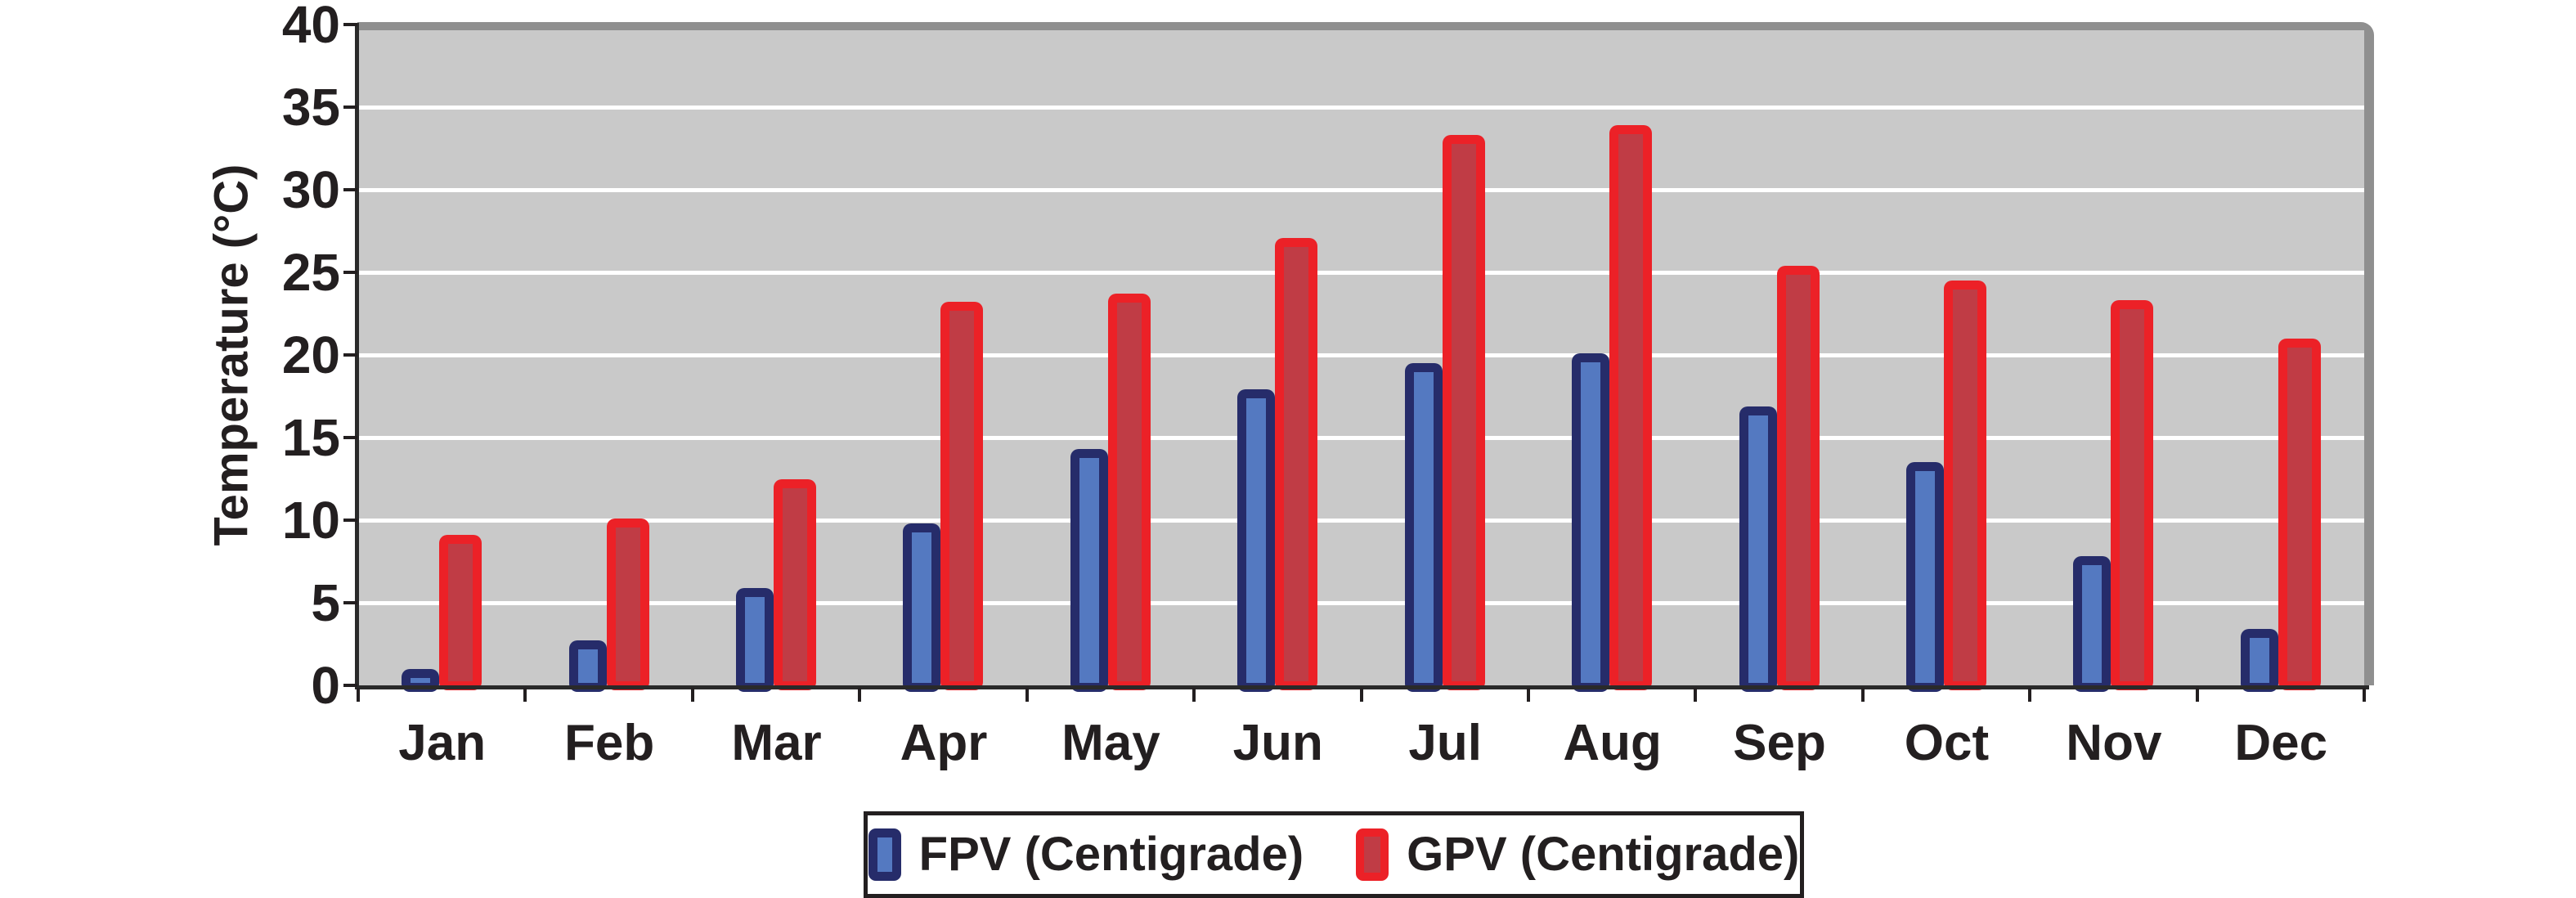 The image size is (2576, 898). I want to click on y-tick-label-30: 30, so click(310, 189).